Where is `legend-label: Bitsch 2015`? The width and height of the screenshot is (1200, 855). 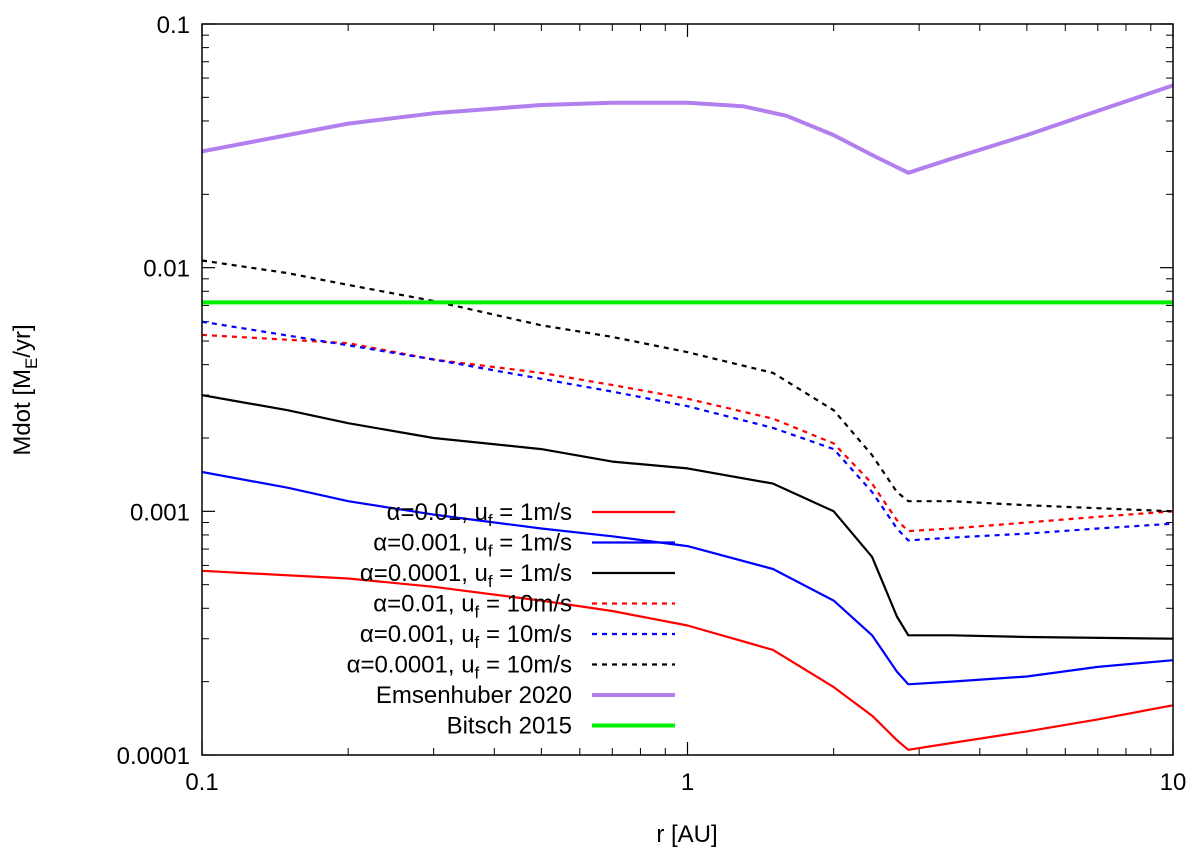 legend-label: Bitsch 2015 is located at coordinates (509, 726).